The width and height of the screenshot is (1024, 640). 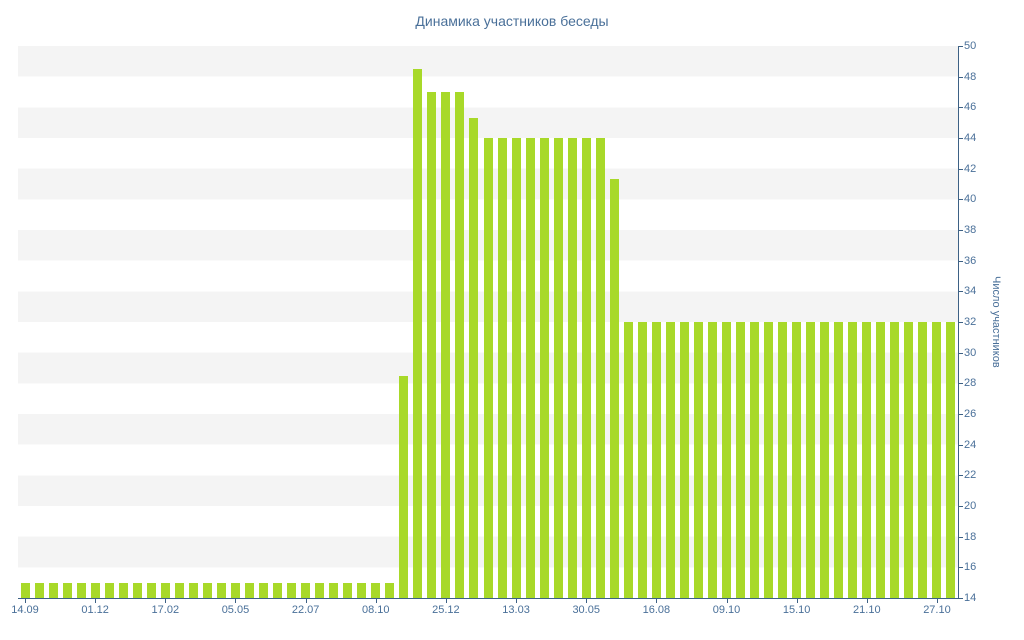 What do you see at coordinates (970, 291) in the screenshot?
I see `y-tick-label: 34` at bounding box center [970, 291].